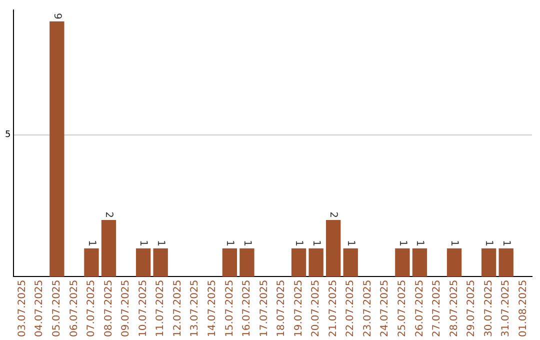  I want to click on x-tick-label: 09.07.2025, so click(126, 309).